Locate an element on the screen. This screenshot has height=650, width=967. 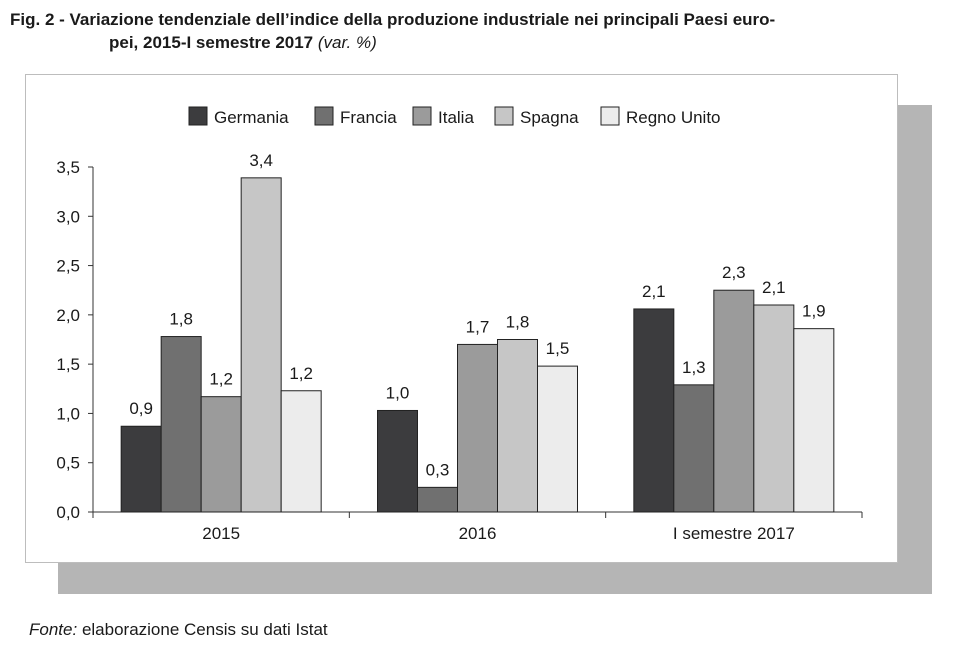
legend-label: Germania is located at coordinates (251, 117).